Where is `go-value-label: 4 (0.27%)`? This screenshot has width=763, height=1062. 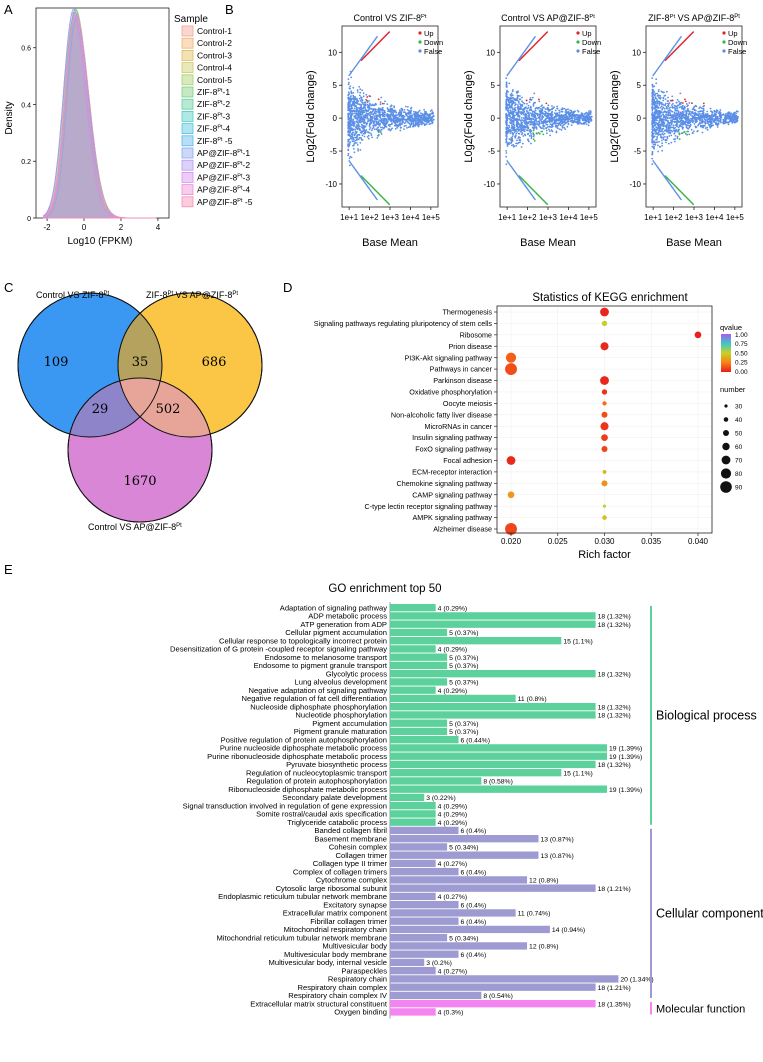
go-value-label: 4 (0.27%) is located at coordinates (452, 864).